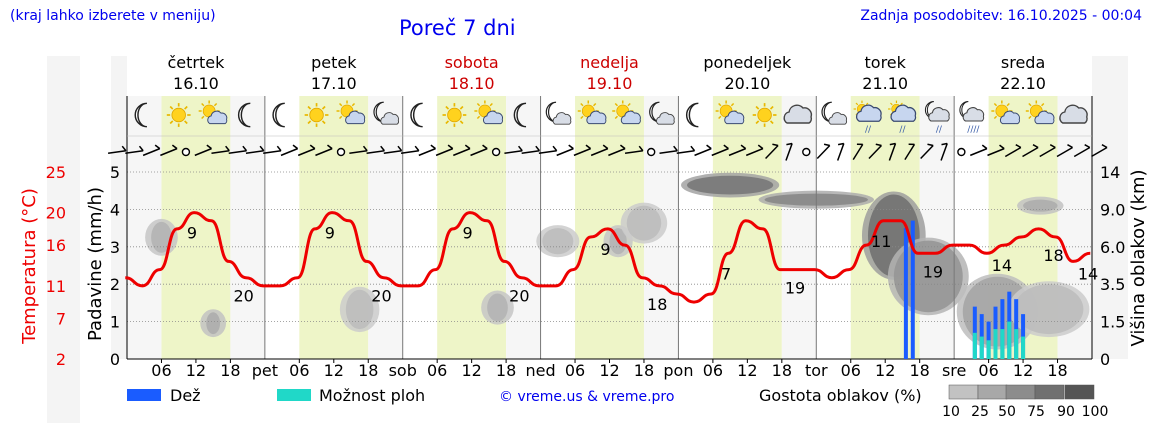 This screenshot has height=443, width=1152. What do you see at coordinates (56, 213) in the screenshot?
I see `temp-tick: 20` at bounding box center [56, 213].